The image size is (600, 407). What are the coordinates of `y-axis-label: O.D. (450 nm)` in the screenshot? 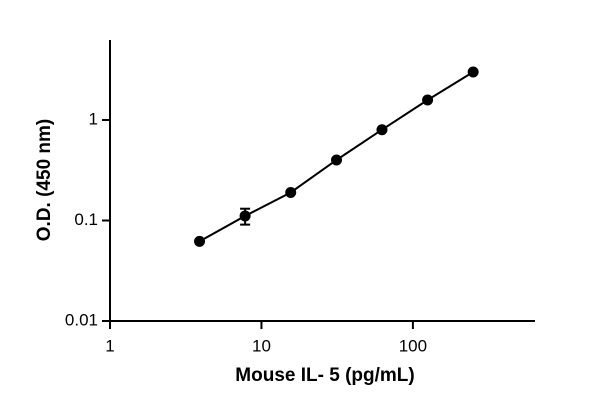 It's located at (44, 180).